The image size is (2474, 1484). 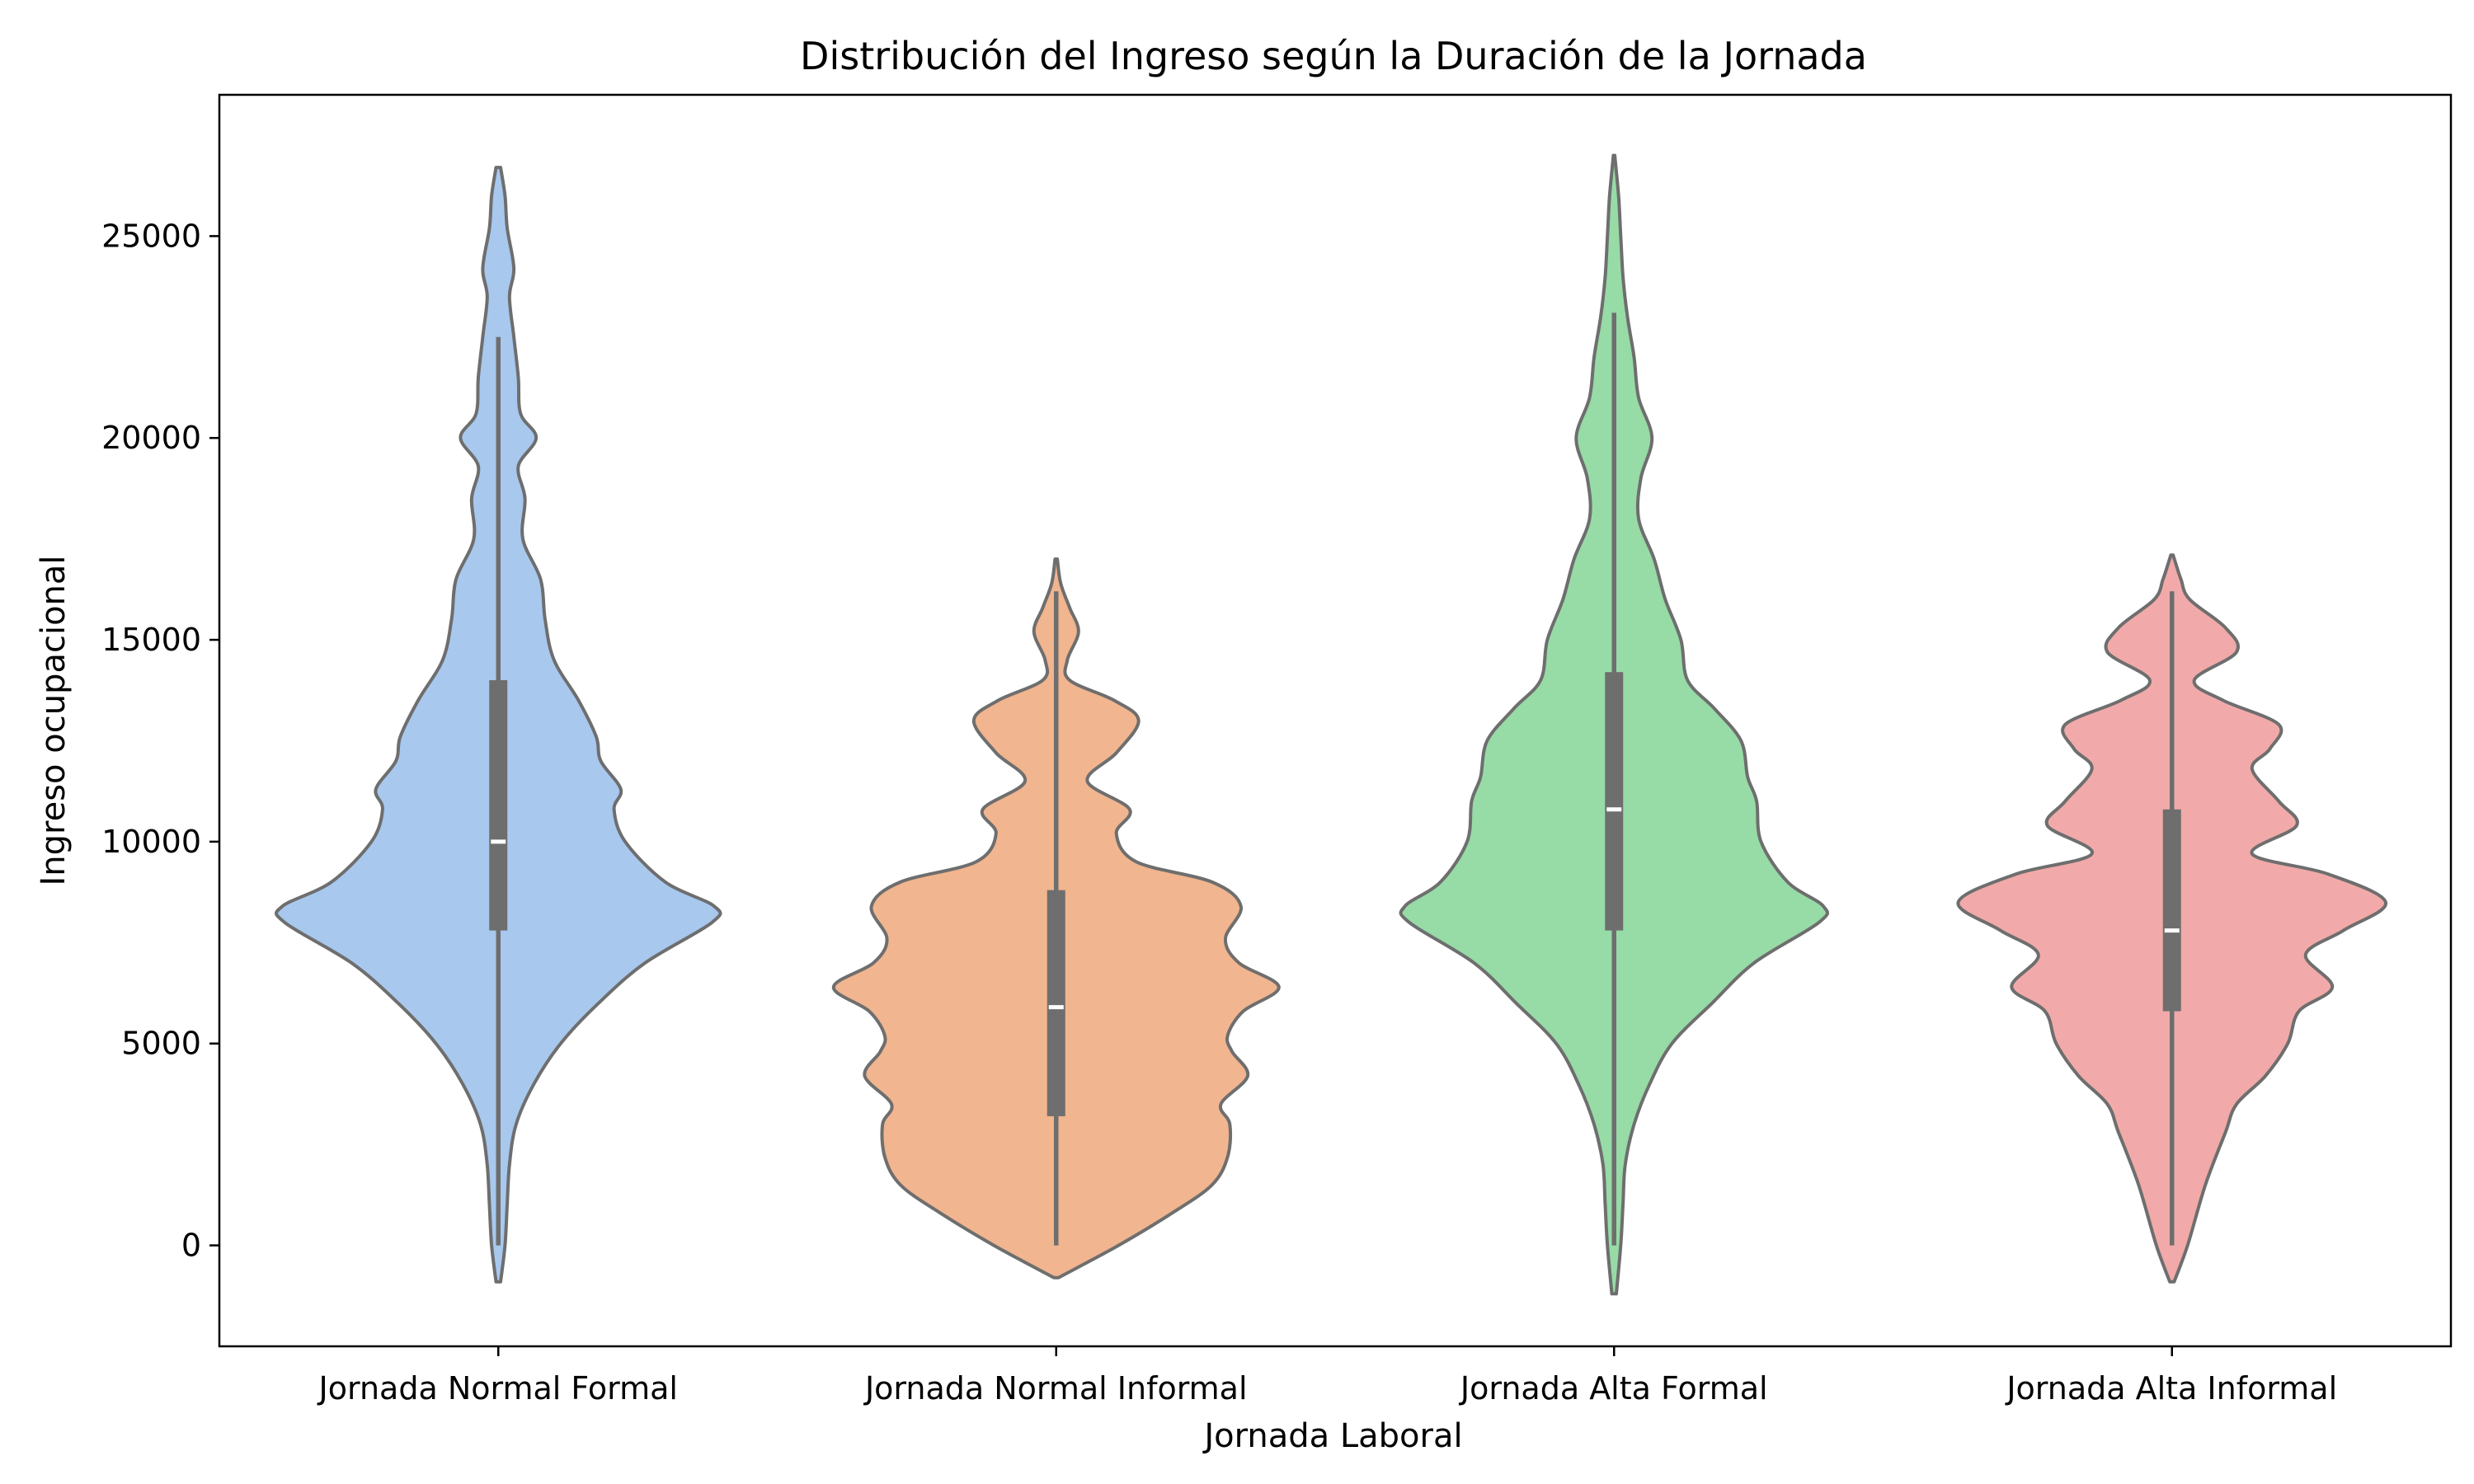 What do you see at coordinates (151, 438) in the screenshot?
I see `y-tick-label: 20000` at bounding box center [151, 438].